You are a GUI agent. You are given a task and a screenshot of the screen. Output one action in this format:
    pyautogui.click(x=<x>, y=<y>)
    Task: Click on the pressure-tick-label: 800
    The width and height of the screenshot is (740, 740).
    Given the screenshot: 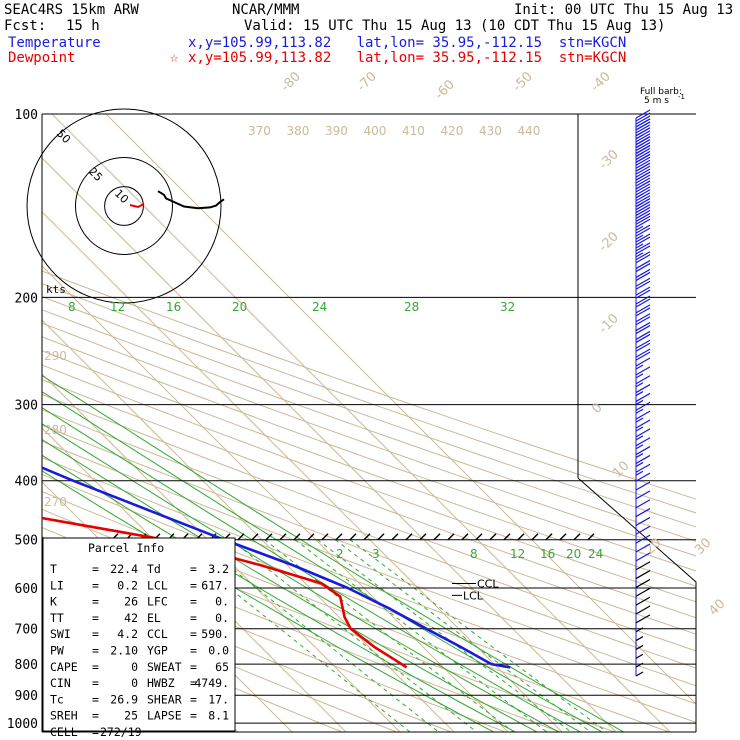 What is the action you would take?
    pyautogui.click(x=26, y=665)
    